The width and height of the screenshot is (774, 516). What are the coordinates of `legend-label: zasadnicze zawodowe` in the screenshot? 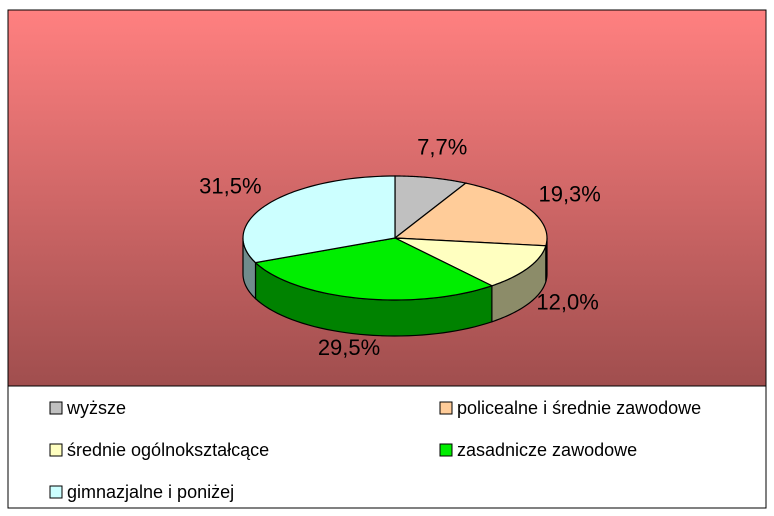 It's located at (547, 450).